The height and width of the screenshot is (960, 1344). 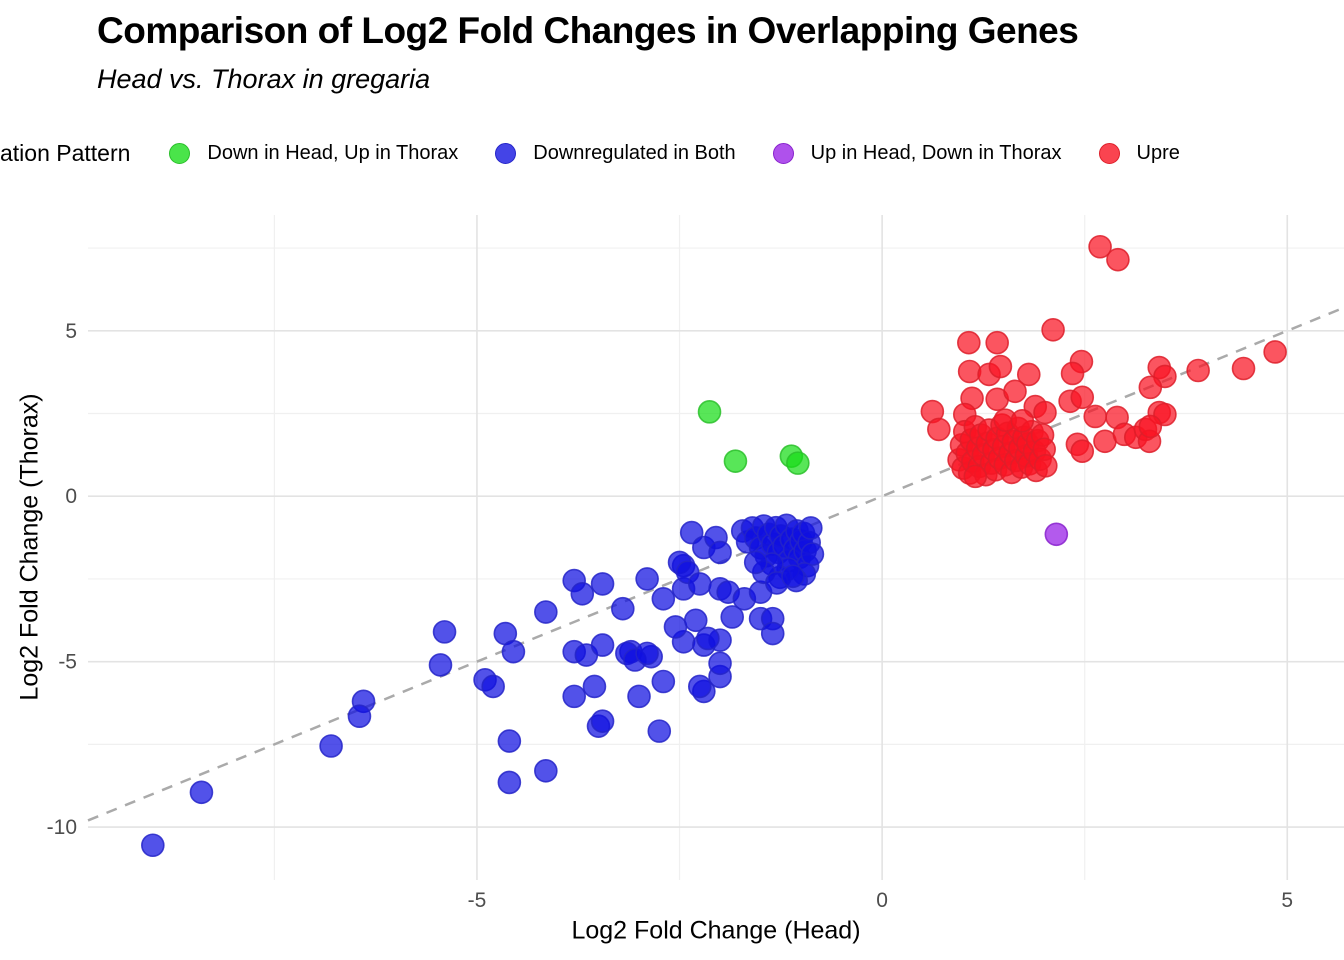 I want to click on legend-title: ation Pattern, so click(x=65, y=152).